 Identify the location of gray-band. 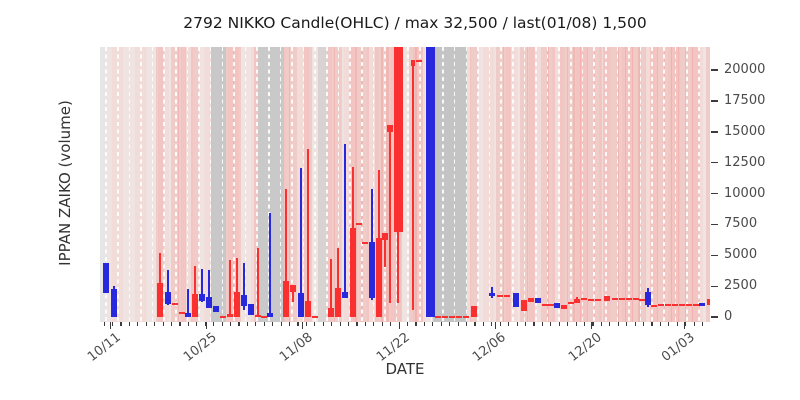
(322, 184).